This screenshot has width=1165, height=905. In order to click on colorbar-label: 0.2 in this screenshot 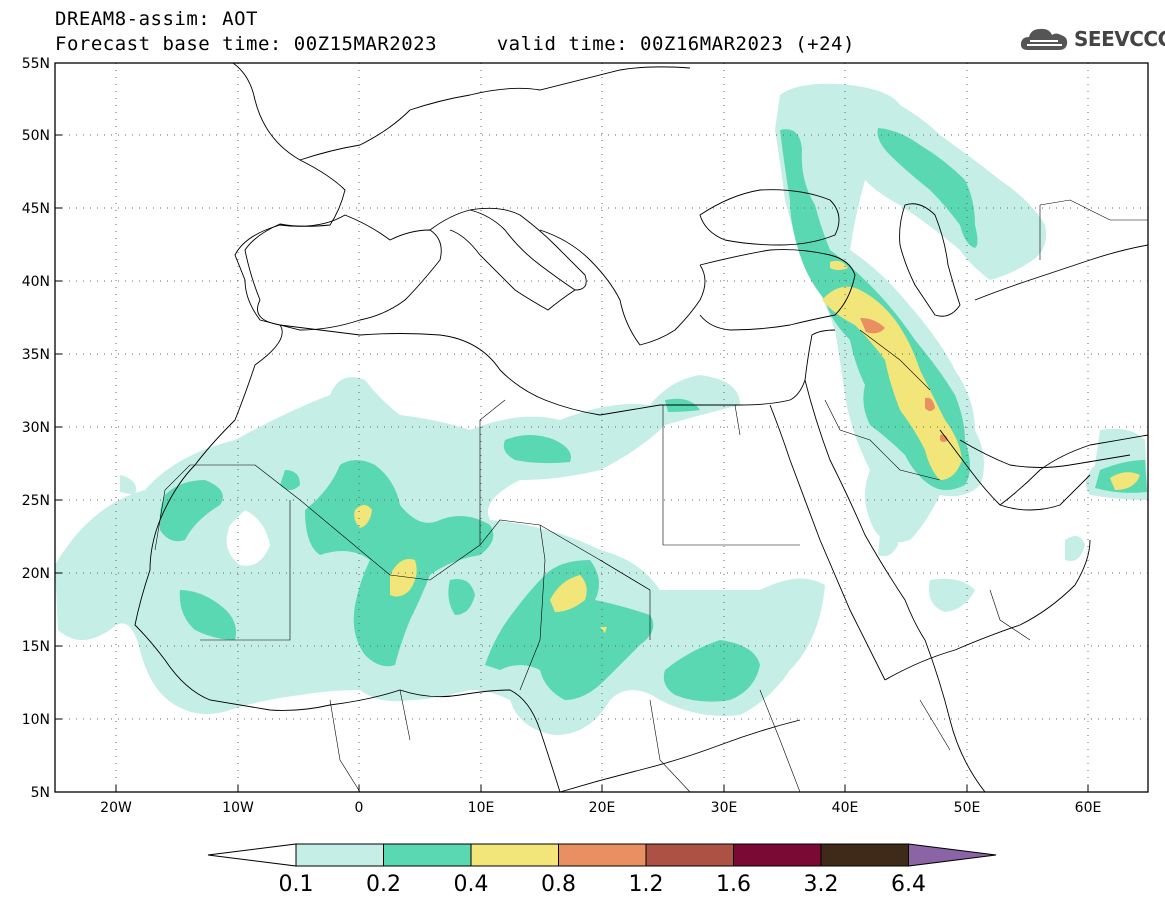, I will do `click(383, 884)`.